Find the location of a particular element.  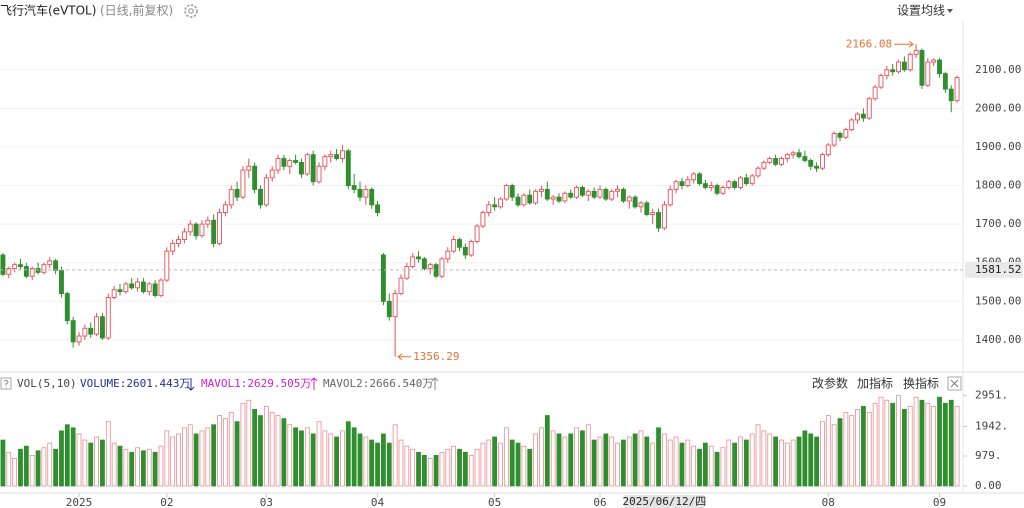

indicator-button: 改参数 is located at coordinates (830, 383).